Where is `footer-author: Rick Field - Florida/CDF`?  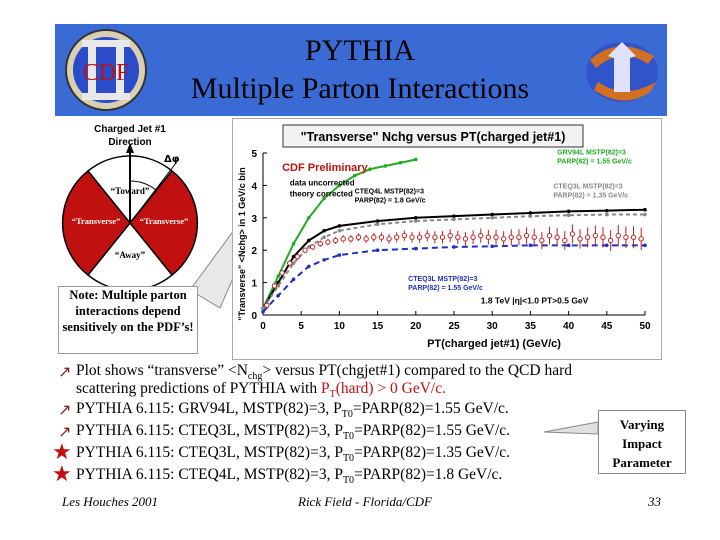
footer-author: Rick Field - Florida/CDF is located at coordinates (365, 501).